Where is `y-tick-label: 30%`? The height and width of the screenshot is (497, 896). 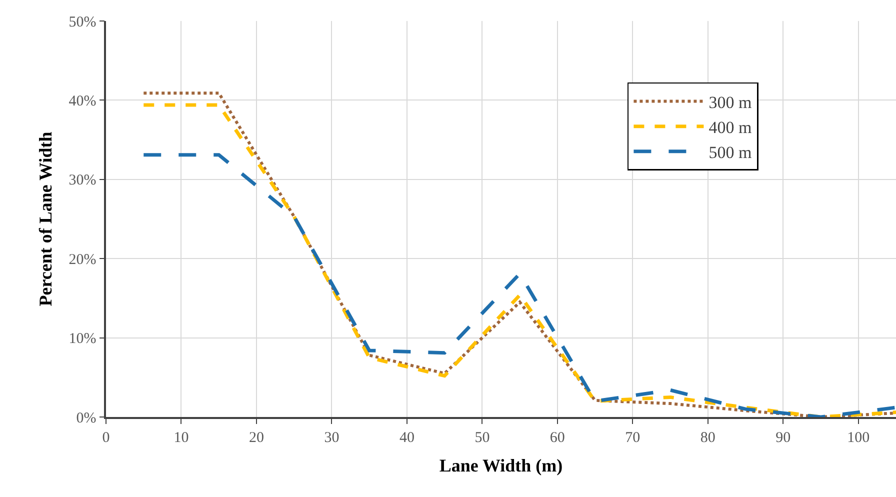 y-tick-label: 30% is located at coordinates (82, 180).